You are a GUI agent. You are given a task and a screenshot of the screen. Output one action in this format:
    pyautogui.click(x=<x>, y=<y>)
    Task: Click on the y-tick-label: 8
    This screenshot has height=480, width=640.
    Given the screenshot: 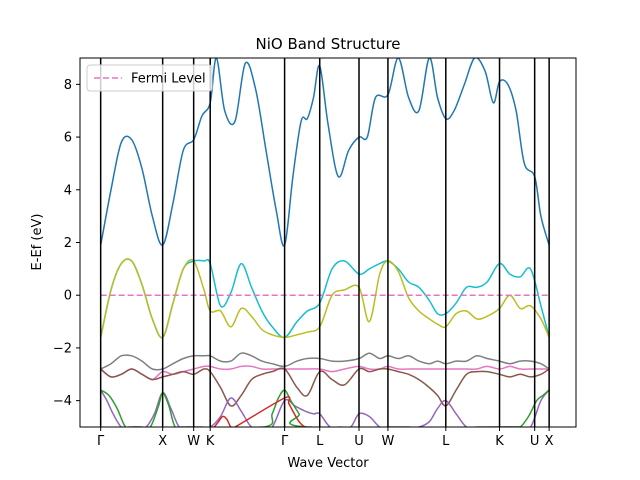 What is the action you would take?
    pyautogui.click(x=68, y=85)
    